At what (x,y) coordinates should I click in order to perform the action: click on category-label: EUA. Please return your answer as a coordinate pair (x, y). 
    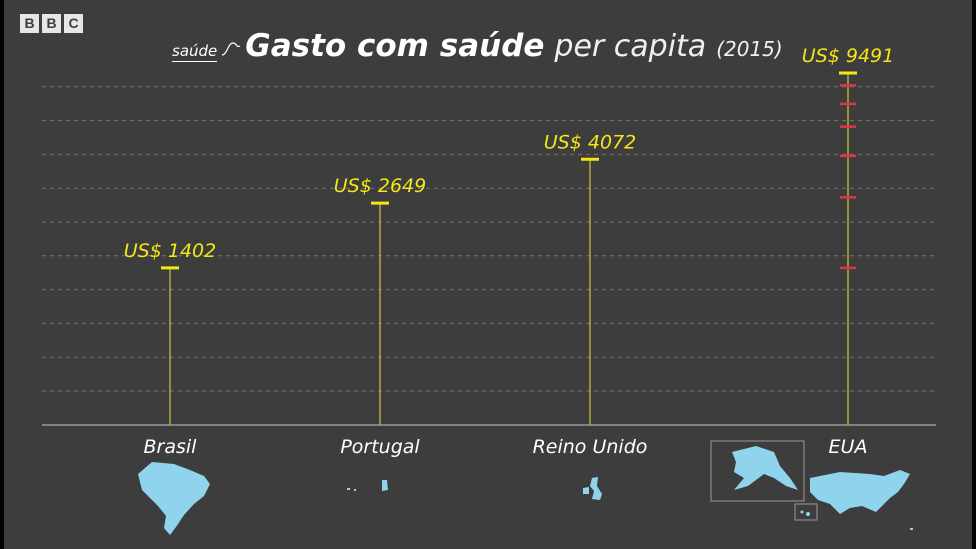
    Looking at the image, I should click on (848, 447).